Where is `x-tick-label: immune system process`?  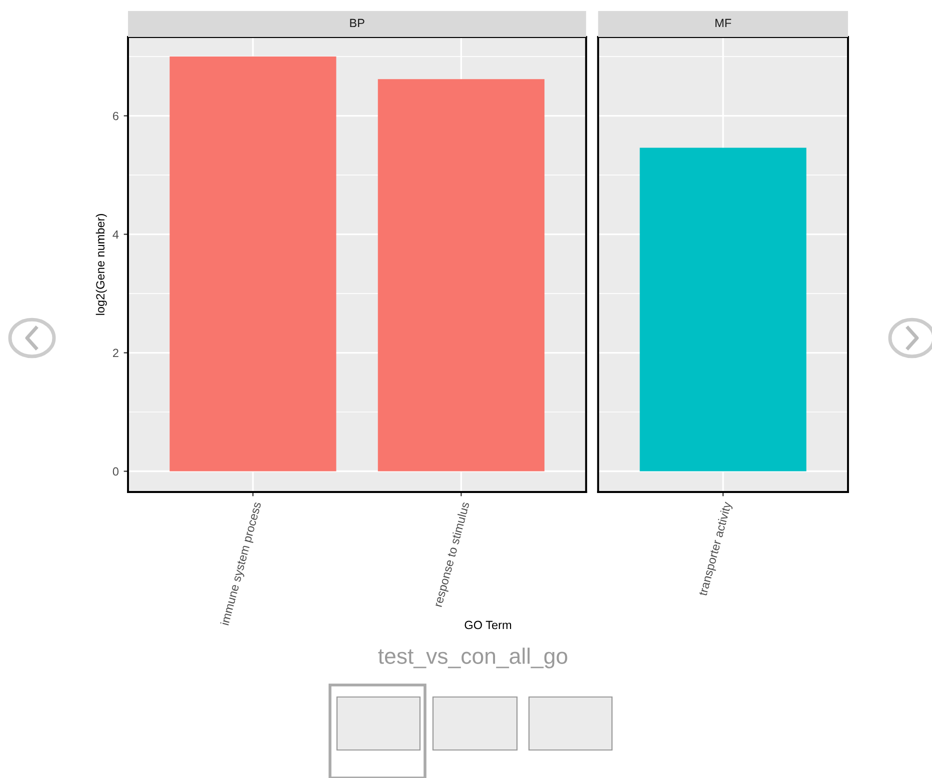
x-tick-label: immune system process is located at coordinates (242, 563).